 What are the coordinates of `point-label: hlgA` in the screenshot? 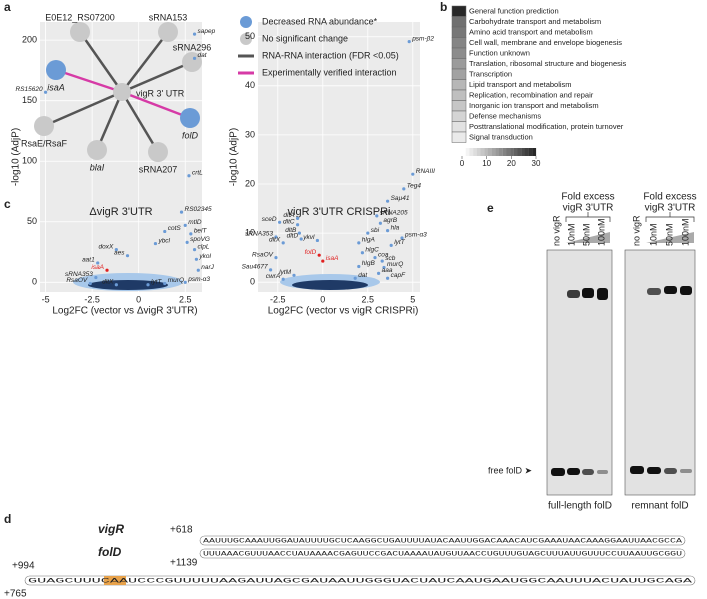 It's located at (368, 240).